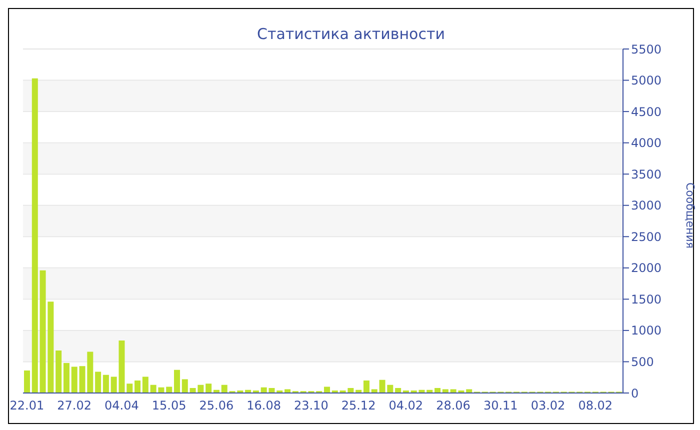 The height and width of the screenshot is (430, 700). I want to click on y-tick-label: 1500, so click(646, 299).